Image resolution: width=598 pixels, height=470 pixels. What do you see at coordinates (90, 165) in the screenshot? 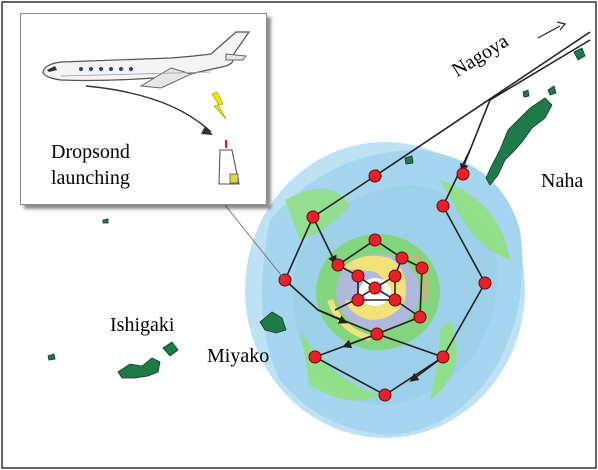
I see `inset-caption: Dropsond launching` at bounding box center [90, 165].